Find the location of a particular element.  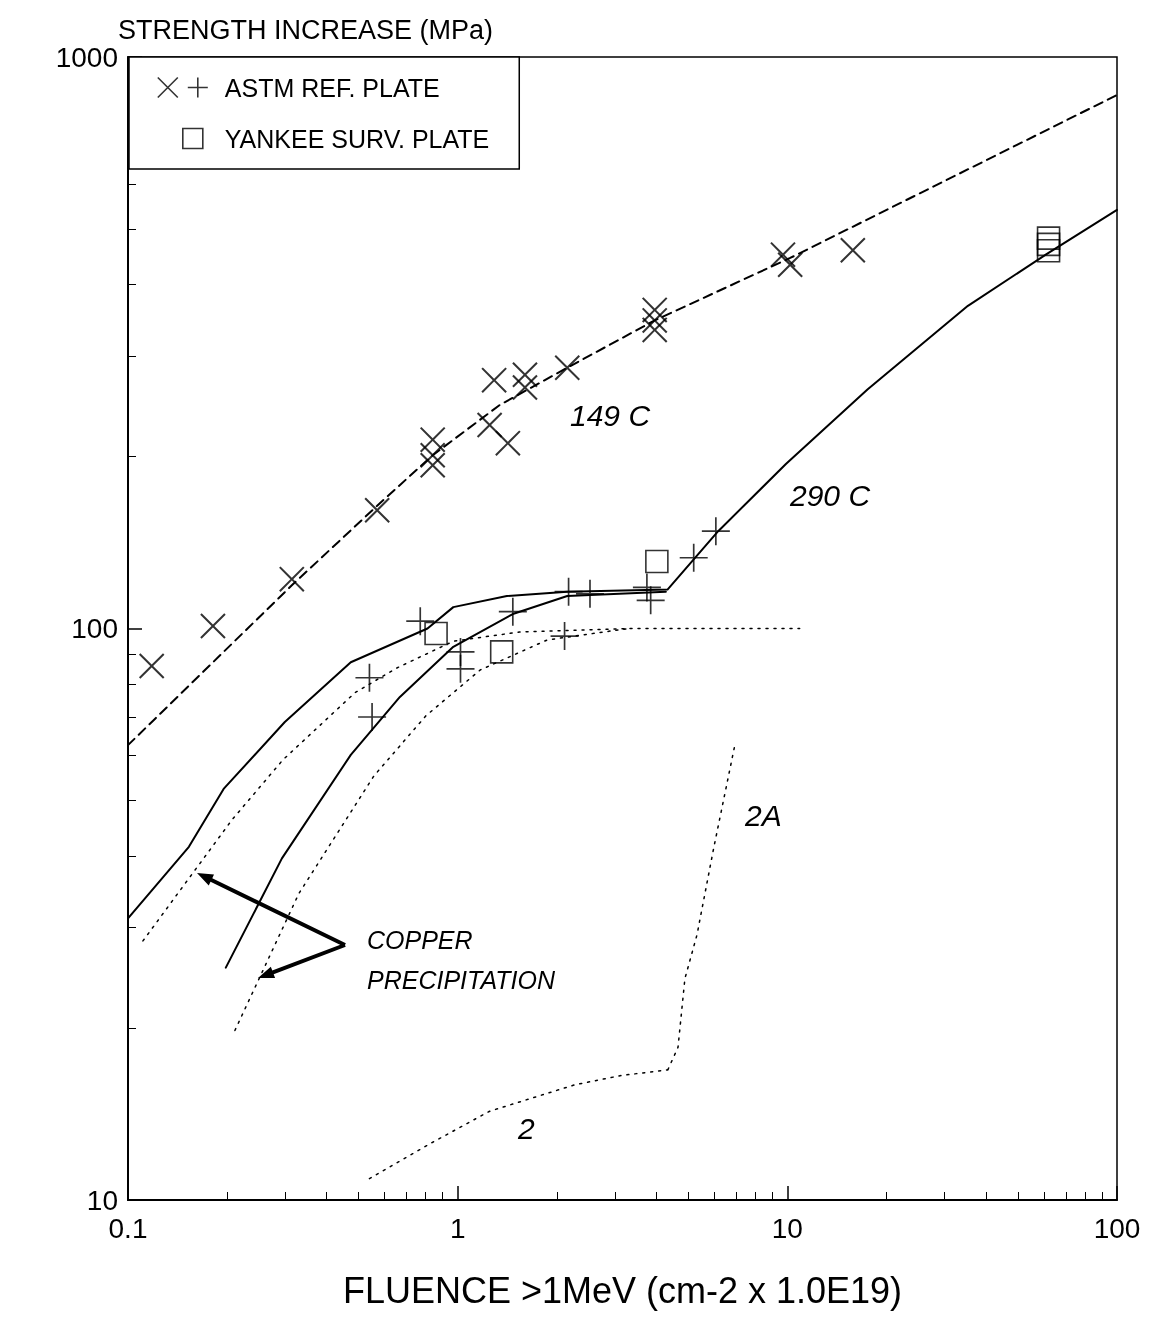

x-tick-label: 100 is located at coordinates (1117, 1228).